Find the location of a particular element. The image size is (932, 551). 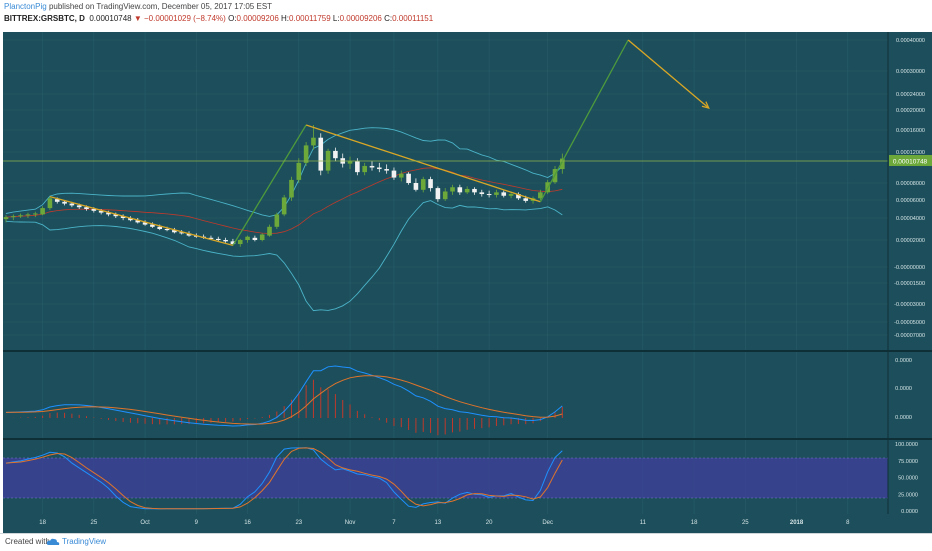

tradingview-brand: TradingView is located at coordinates (84, 541).